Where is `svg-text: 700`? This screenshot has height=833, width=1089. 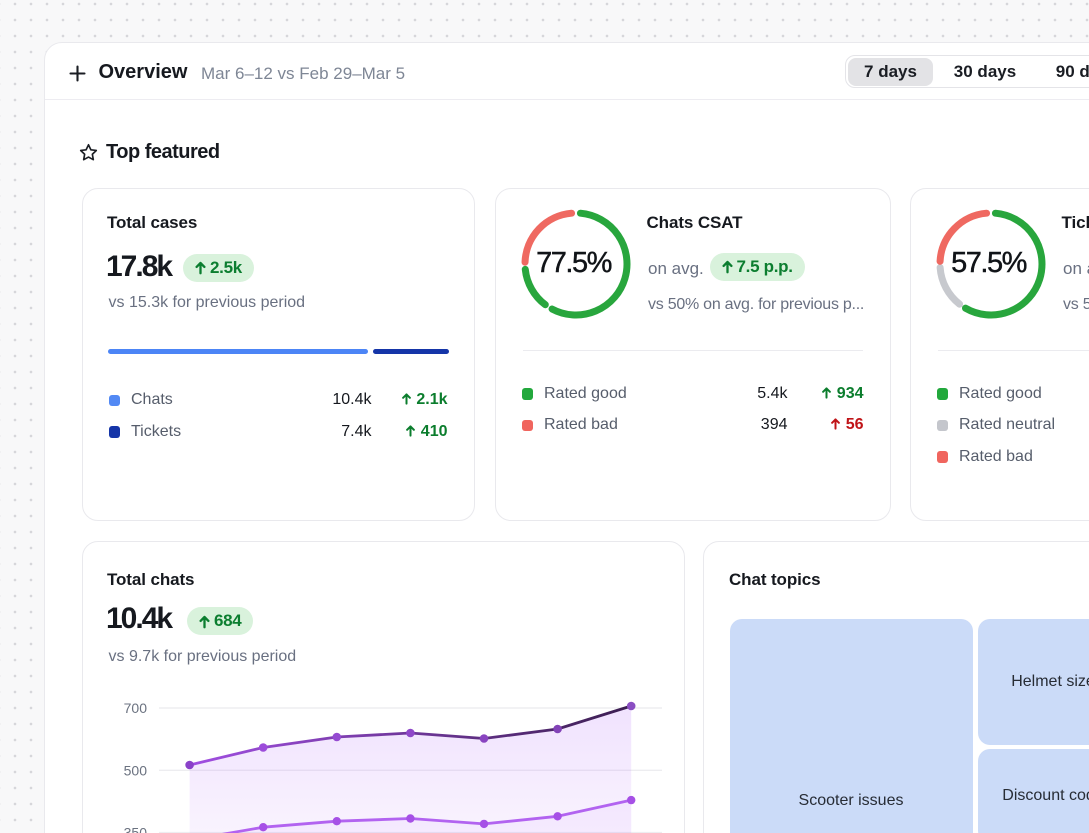
svg-text: 700 is located at coordinates (136, 708).